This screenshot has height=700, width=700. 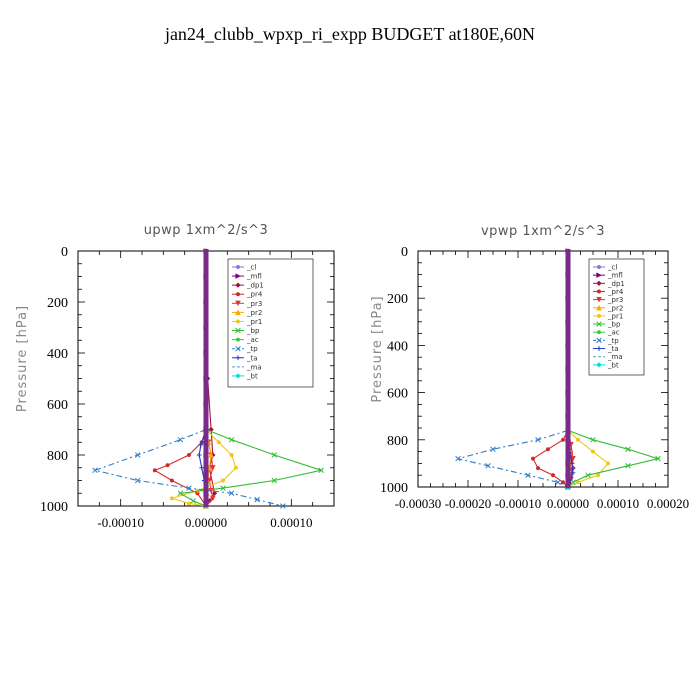 I want to click on legend-label: _pr2, so click(x=254, y=313).